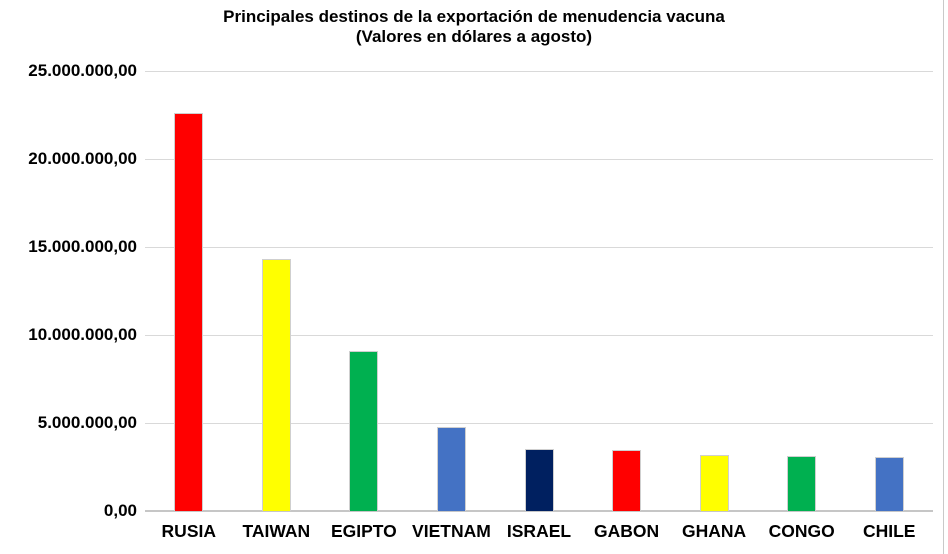  What do you see at coordinates (188, 531) in the screenshot?
I see `x-tick-label-rusia: RUSIA` at bounding box center [188, 531].